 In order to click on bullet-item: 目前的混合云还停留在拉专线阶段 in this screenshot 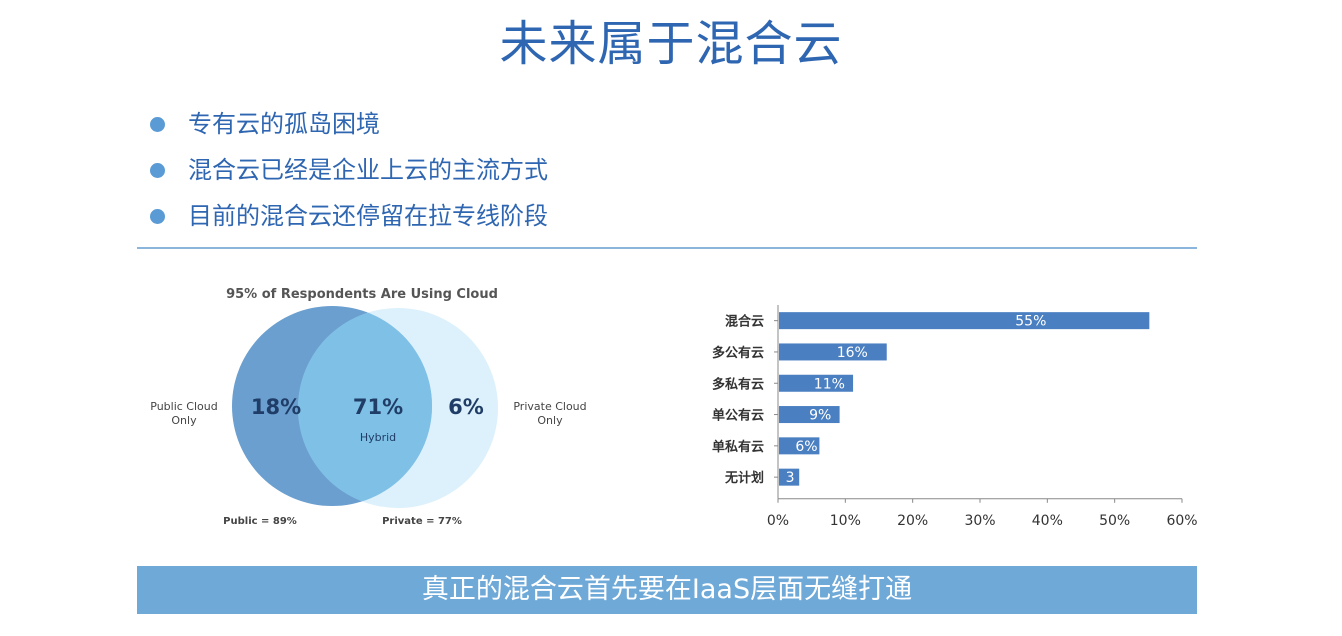, I will do `click(349, 219)`.